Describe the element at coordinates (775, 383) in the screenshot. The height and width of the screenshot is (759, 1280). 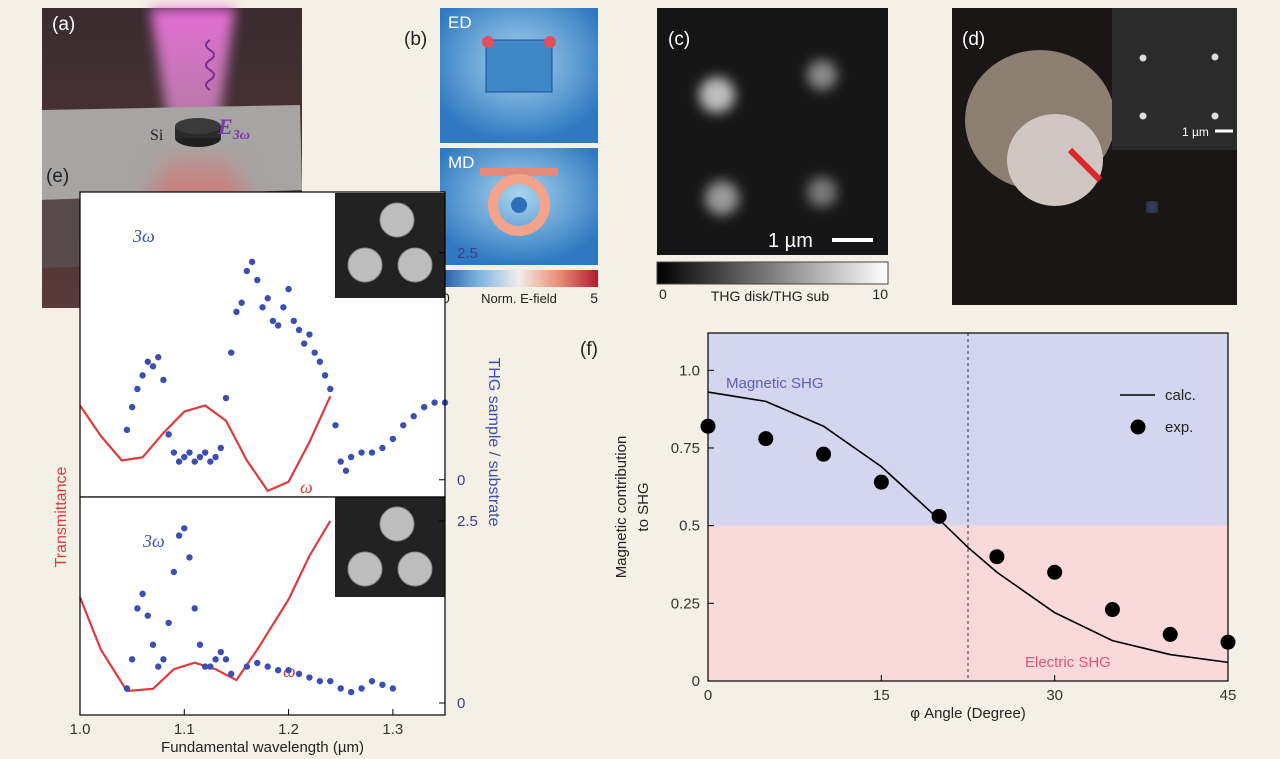
I see `region-label: Magnetic SHG` at that location.